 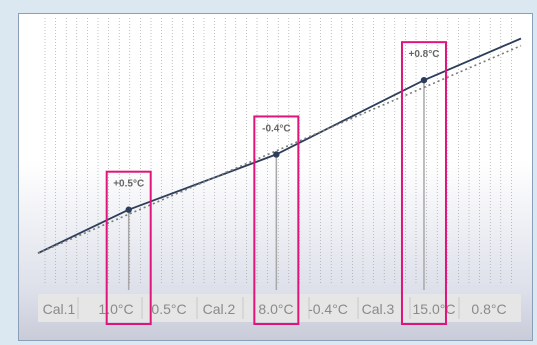 What do you see at coordinates (168, 309) in the screenshot?
I see `table-cell-cal-deviation: 0.5°C` at bounding box center [168, 309].